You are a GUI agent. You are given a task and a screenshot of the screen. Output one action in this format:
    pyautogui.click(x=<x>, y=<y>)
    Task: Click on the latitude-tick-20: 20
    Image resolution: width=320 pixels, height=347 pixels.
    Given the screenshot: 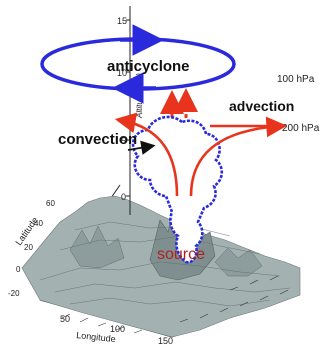 What is the action you would take?
    pyautogui.click(x=28, y=247)
    